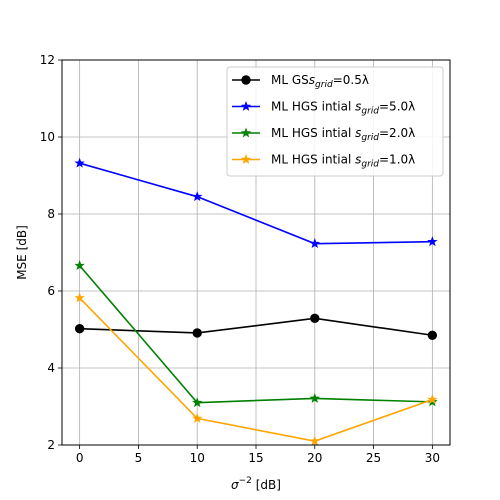 Image resolution: width=500 pixels, height=500 pixels. What do you see at coordinates (314, 458) in the screenshot?
I see `x-tick-label: 20` at bounding box center [314, 458].